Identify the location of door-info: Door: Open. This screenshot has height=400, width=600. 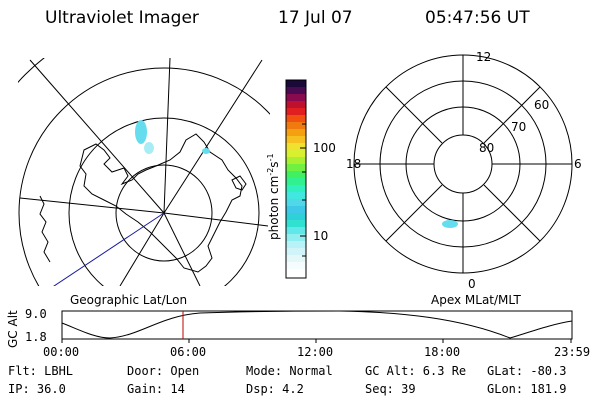
(163, 371).